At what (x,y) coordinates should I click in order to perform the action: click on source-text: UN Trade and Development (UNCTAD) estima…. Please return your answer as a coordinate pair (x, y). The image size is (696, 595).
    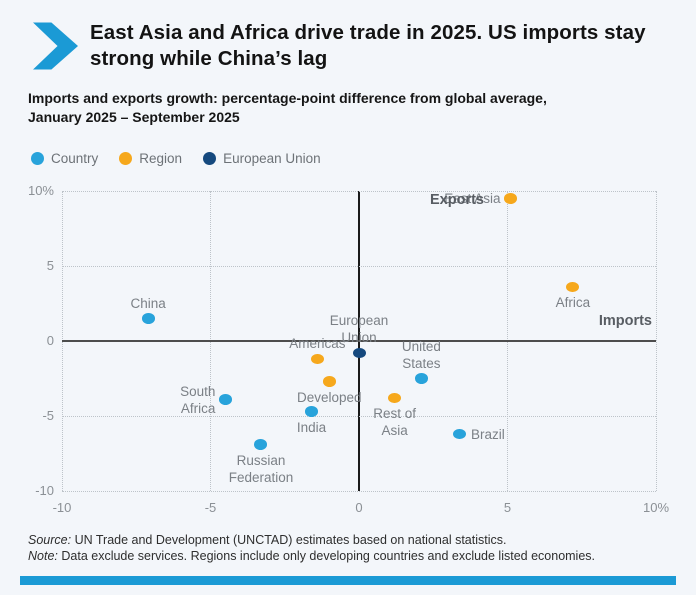
    Looking at the image, I should click on (289, 540).